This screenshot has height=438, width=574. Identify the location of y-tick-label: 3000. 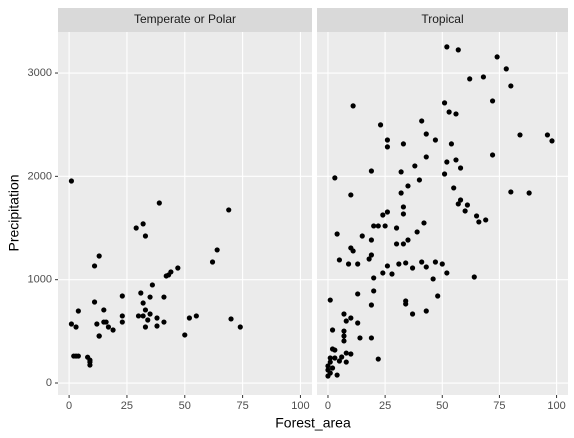
(40, 73).